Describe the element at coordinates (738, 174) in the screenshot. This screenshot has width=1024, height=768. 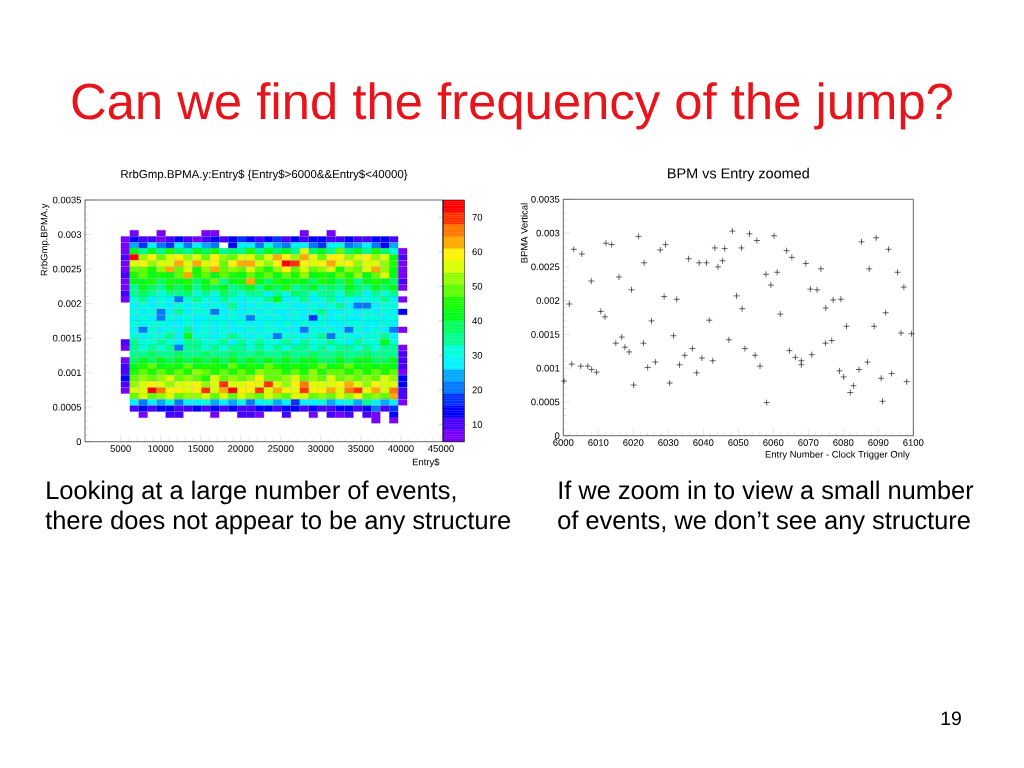
I see `chart-title: BPM vs Entry zoomed` at that location.